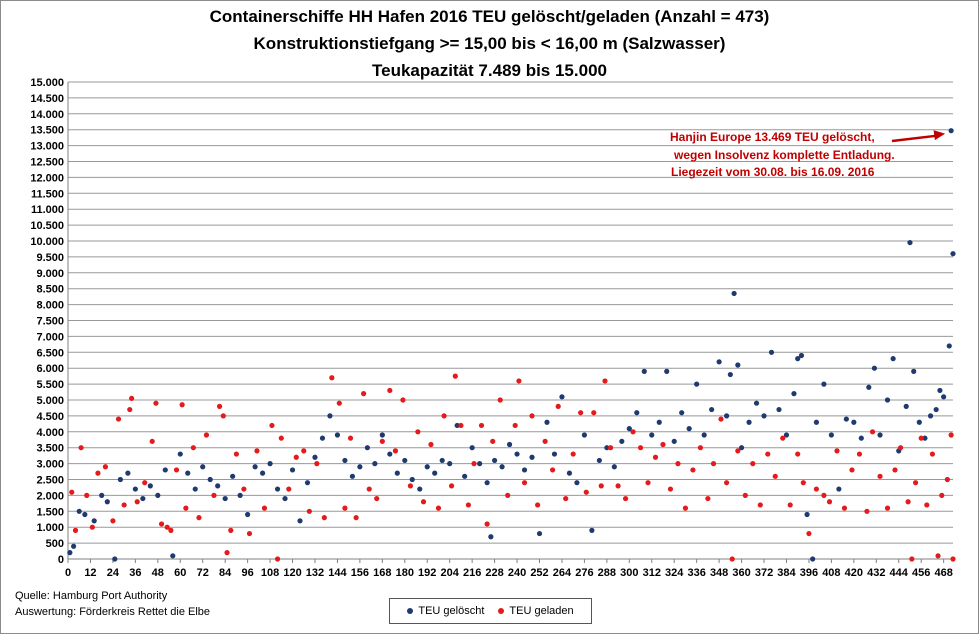 This screenshot has height=634, width=979. What do you see at coordinates (50, 306) in the screenshot?
I see `y-tick-label: 8.000` at bounding box center [50, 306].